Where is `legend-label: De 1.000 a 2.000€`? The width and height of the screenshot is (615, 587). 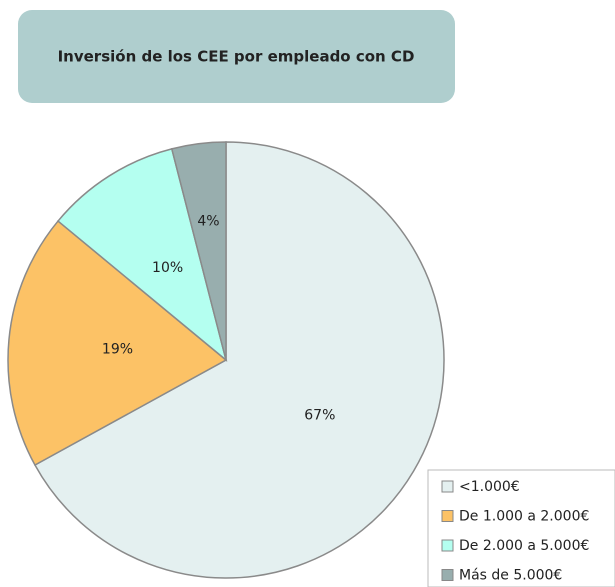 legend-label: De 1.000 a 2.000€ is located at coordinates (524, 517).